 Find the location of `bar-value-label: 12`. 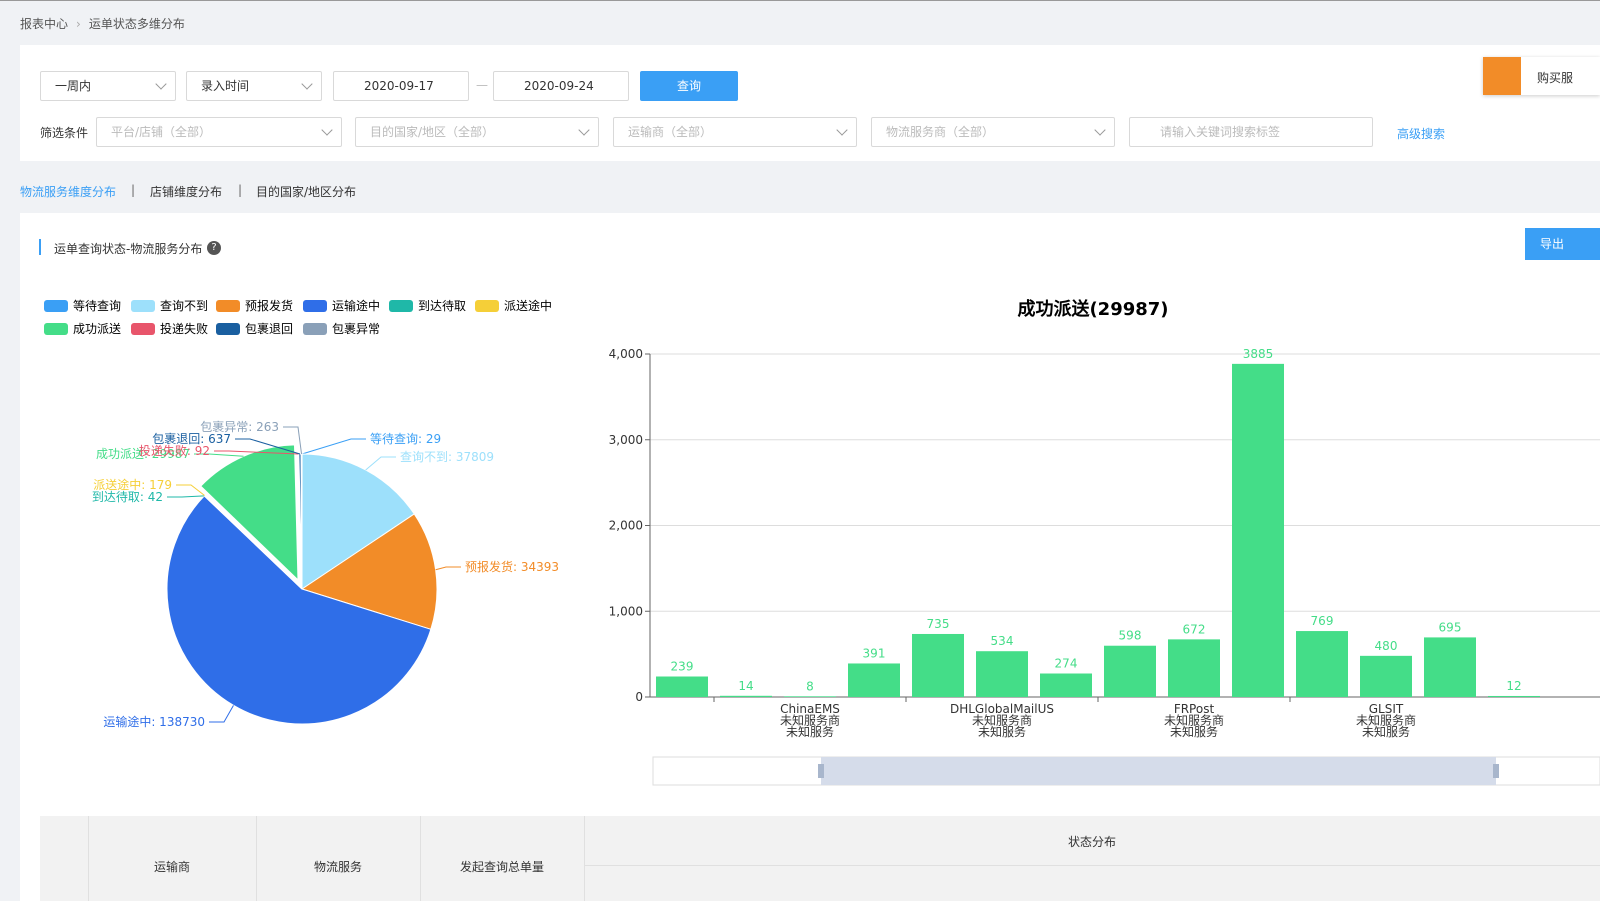

bar-value-label: 12 is located at coordinates (1513, 686).